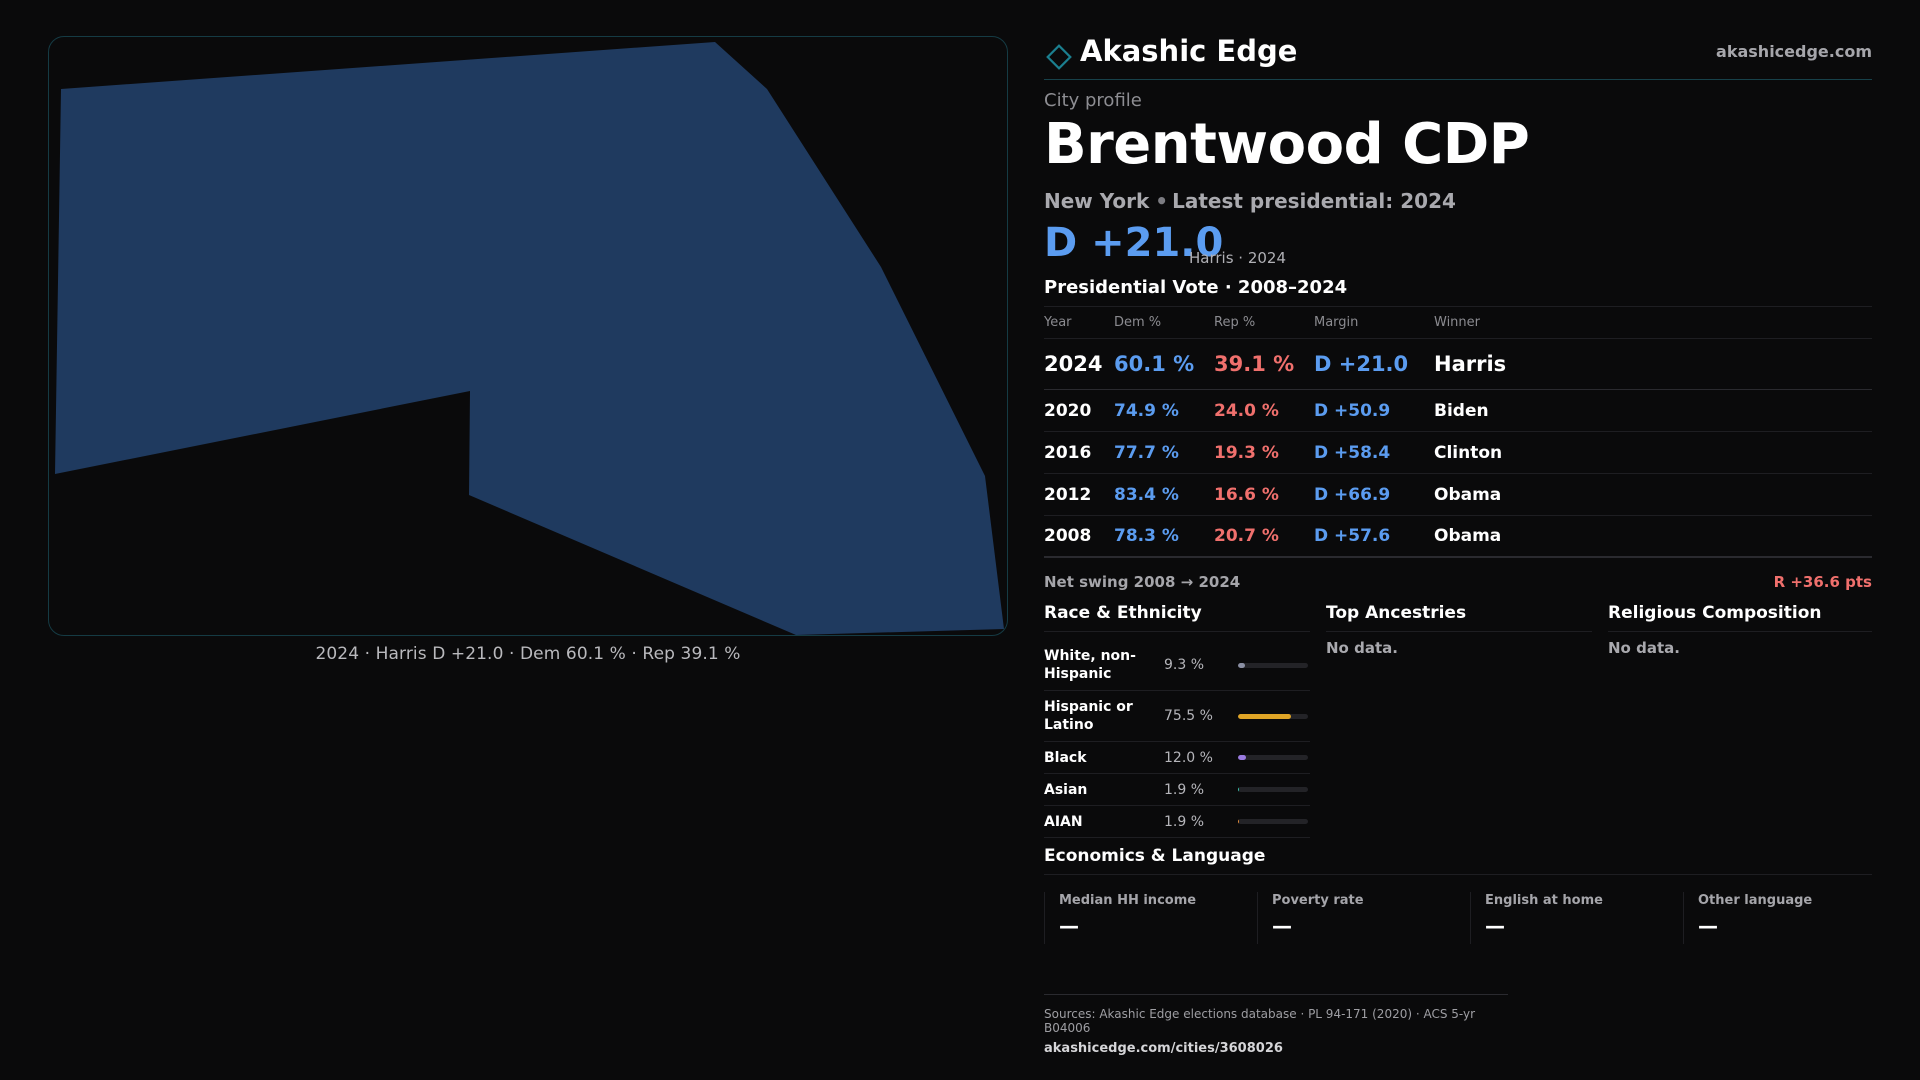 This screenshot has height=1080, width=1920. Describe the element at coordinates (1177, 665) in the screenshot. I see `race-row: White, non-Hispanic 9.3 %` at that location.